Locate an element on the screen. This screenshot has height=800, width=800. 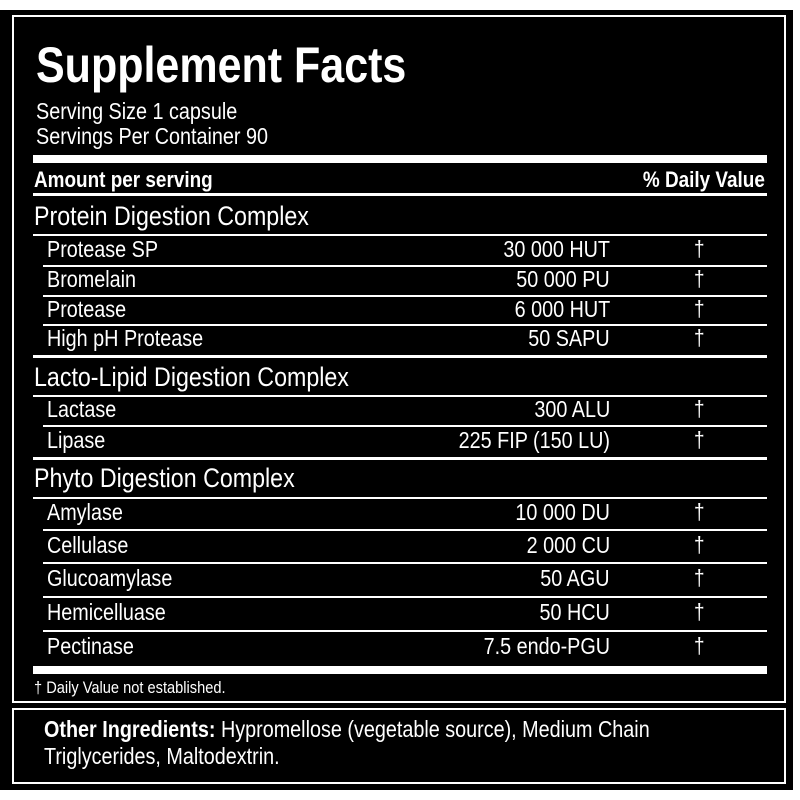
ingredient-amount: 300 ALU is located at coordinates (566, 409).